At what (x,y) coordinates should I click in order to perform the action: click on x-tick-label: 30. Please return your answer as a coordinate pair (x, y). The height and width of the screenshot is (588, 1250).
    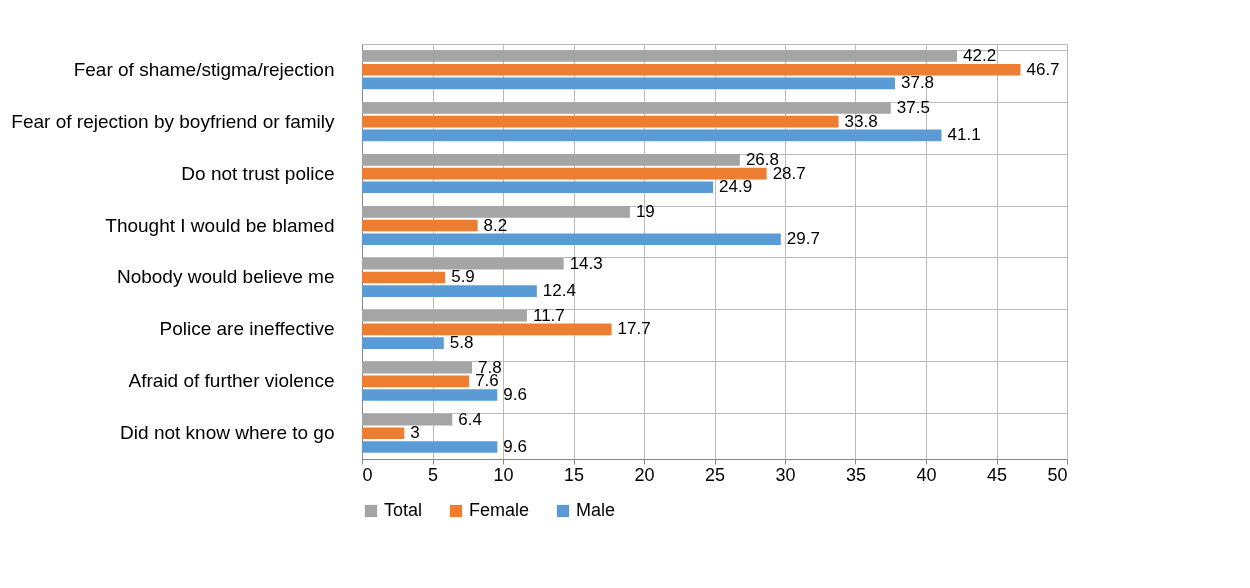
    Looking at the image, I should click on (785, 474).